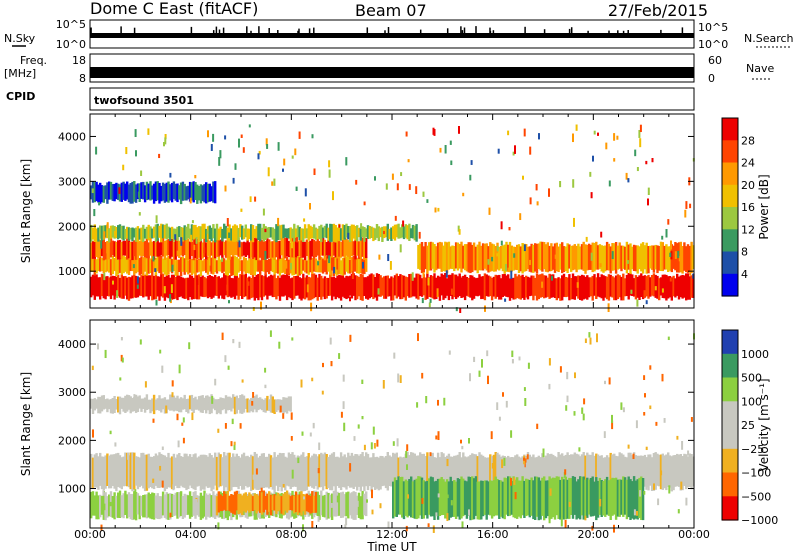 This screenshot has width=800, height=554. I want to click on velocity-y-tick-label: 3000, so click(72, 392).